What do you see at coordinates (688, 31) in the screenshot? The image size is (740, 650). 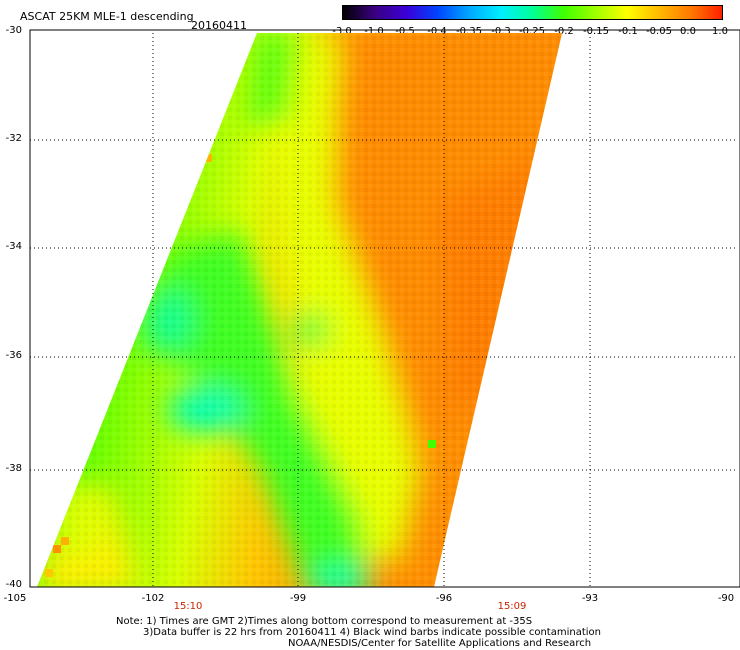 I see `colorbar-label: 0.0` at bounding box center [688, 31].